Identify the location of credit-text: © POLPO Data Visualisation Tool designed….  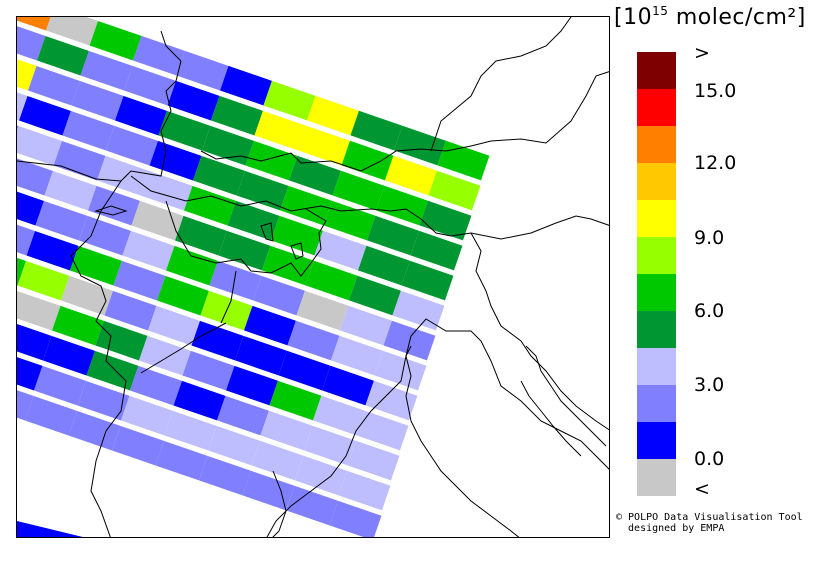
(709, 523).